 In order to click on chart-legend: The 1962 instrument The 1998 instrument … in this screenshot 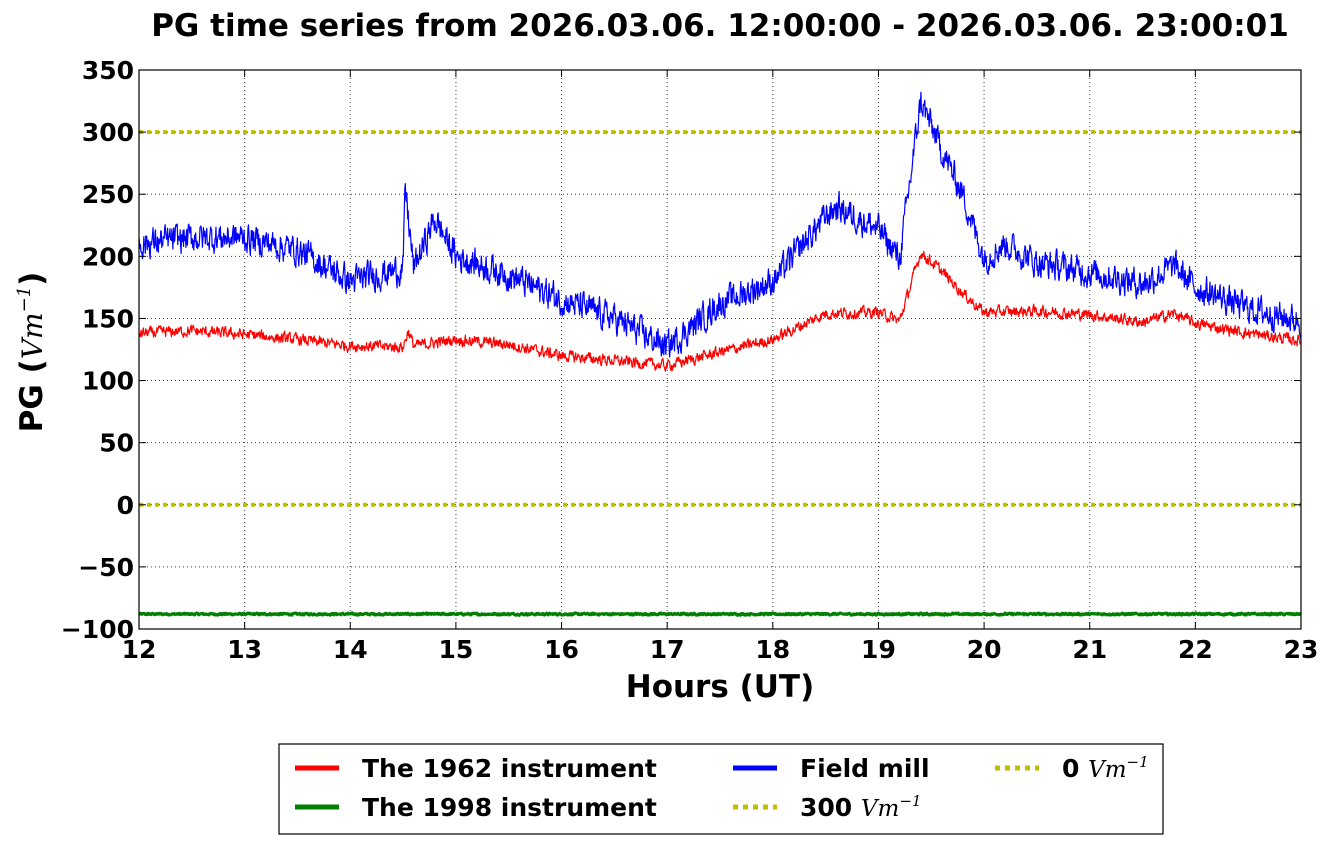, I will do `click(721, 789)`.